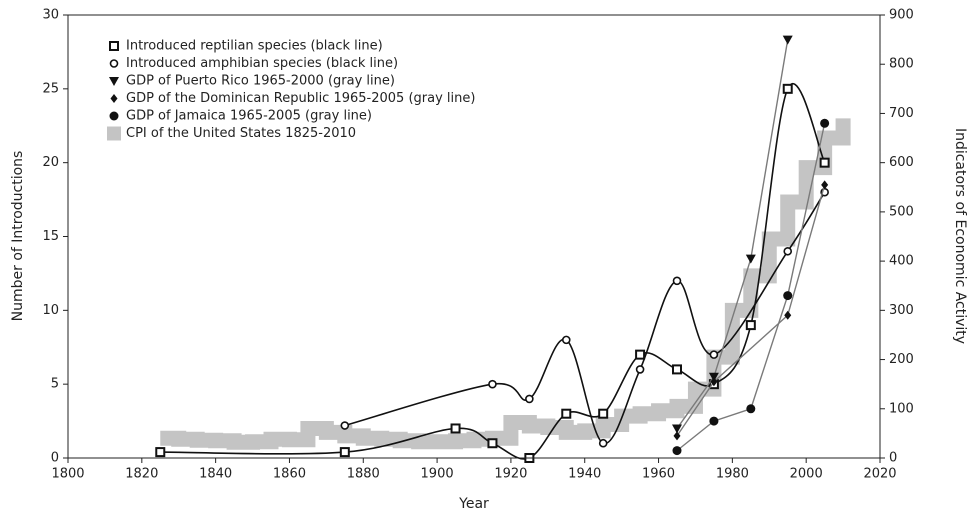  What do you see at coordinates (289, 474) in the screenshot?
I see `x-tick-label: 1860` at bounding box center [289, 474].